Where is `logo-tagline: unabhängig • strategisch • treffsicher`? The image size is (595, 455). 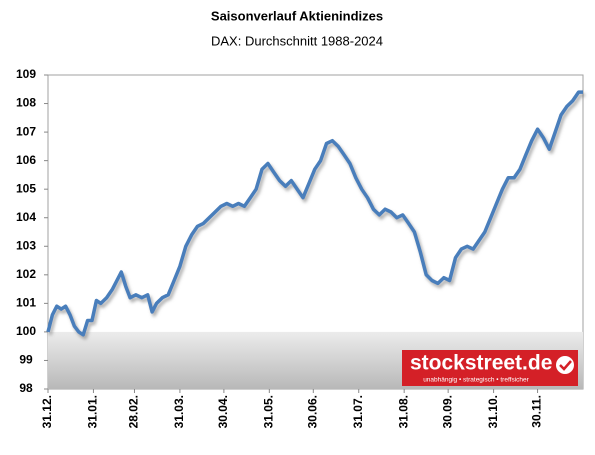 logo-tagline: unabhängig • strategisch • treffsicher is located at coordinates (476, 380).